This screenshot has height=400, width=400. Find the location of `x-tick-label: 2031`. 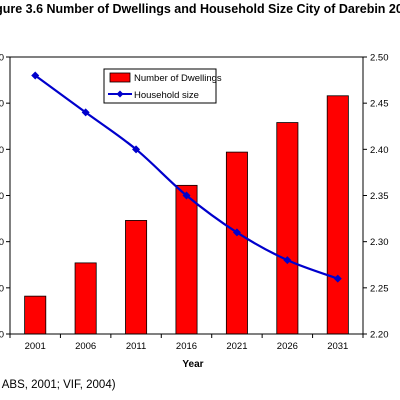

x-tick-label: 2031 is located at coordinates (337, 346).